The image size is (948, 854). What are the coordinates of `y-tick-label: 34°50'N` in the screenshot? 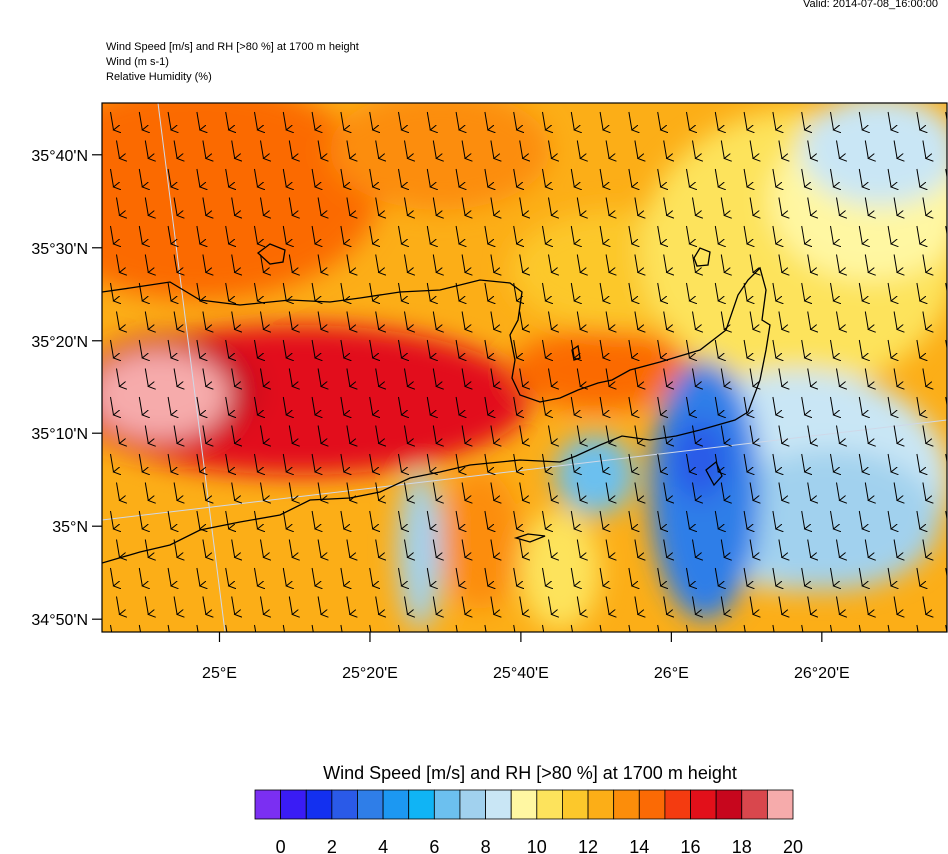 It's located at (59, 620).